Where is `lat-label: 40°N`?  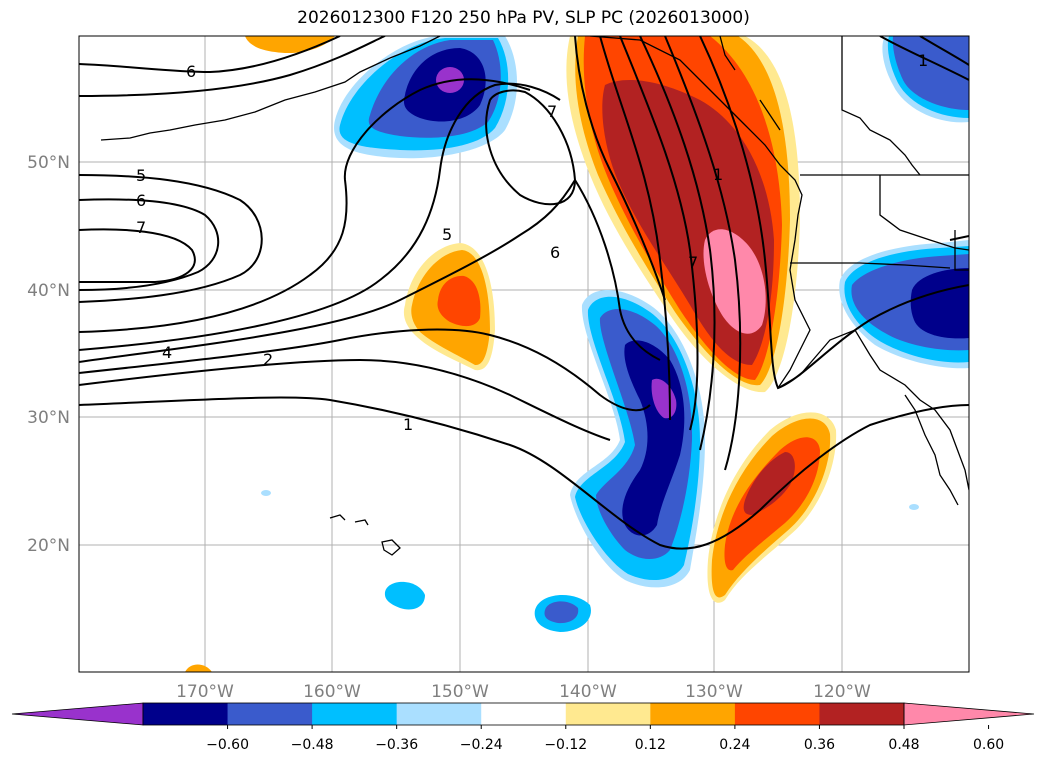 lat-label: 40°N is located at coordinates (48, 291).